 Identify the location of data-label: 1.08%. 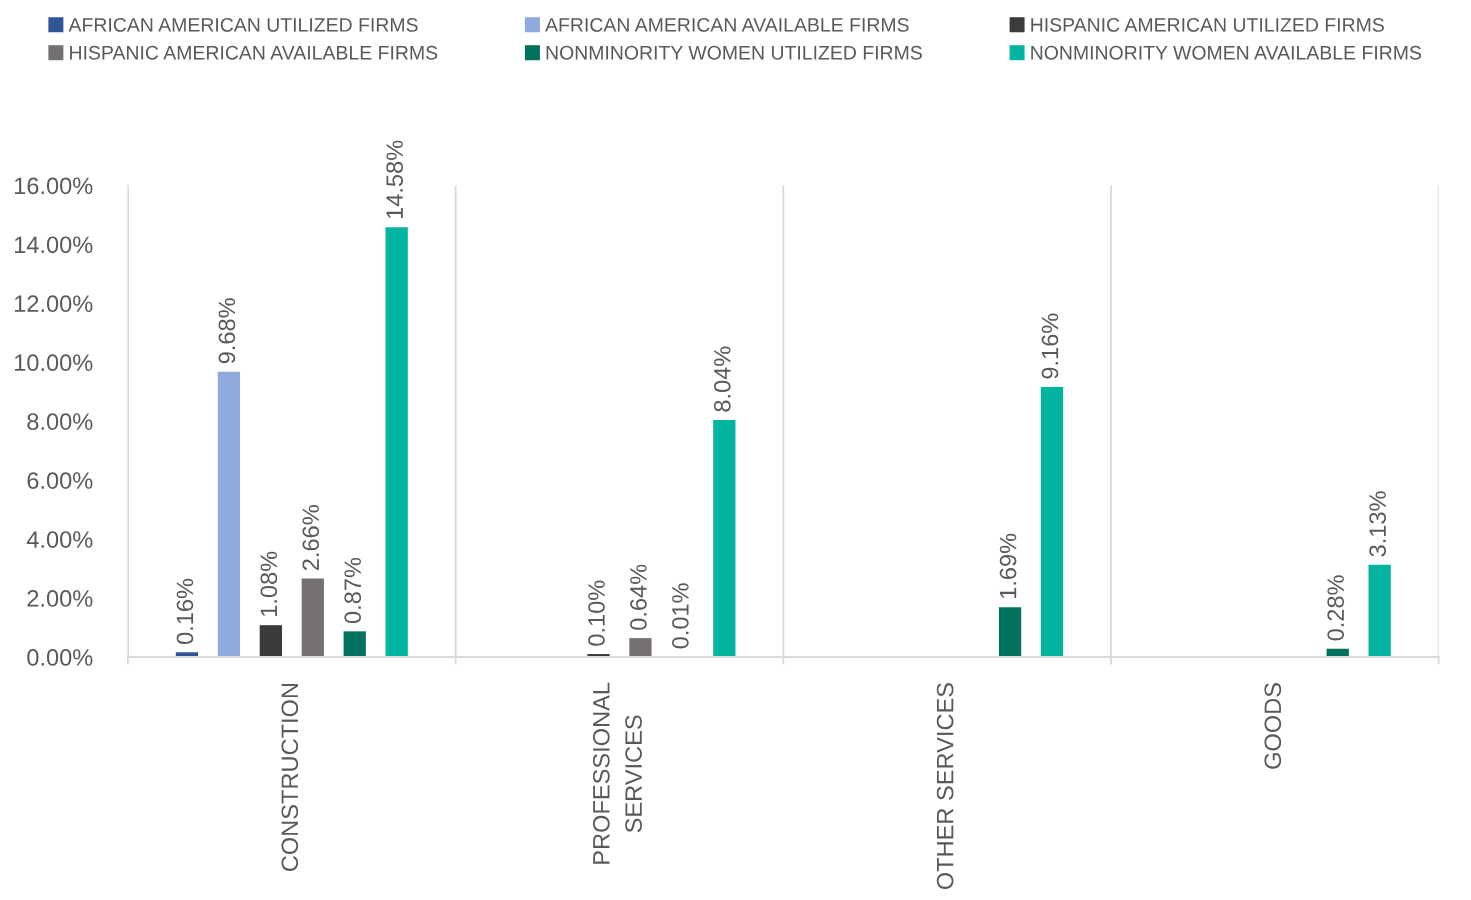
(269, 583).